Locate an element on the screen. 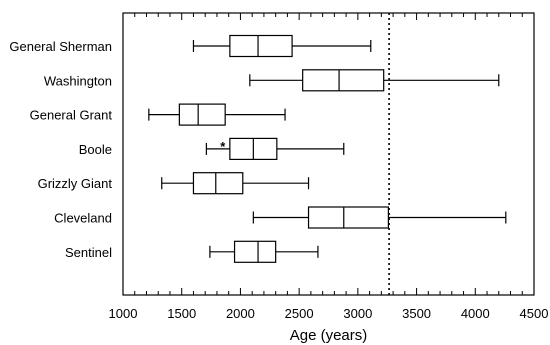 Image resolution: width=550 pixels, height=345 pixels. box-washington is located at coordinates (374, 80).